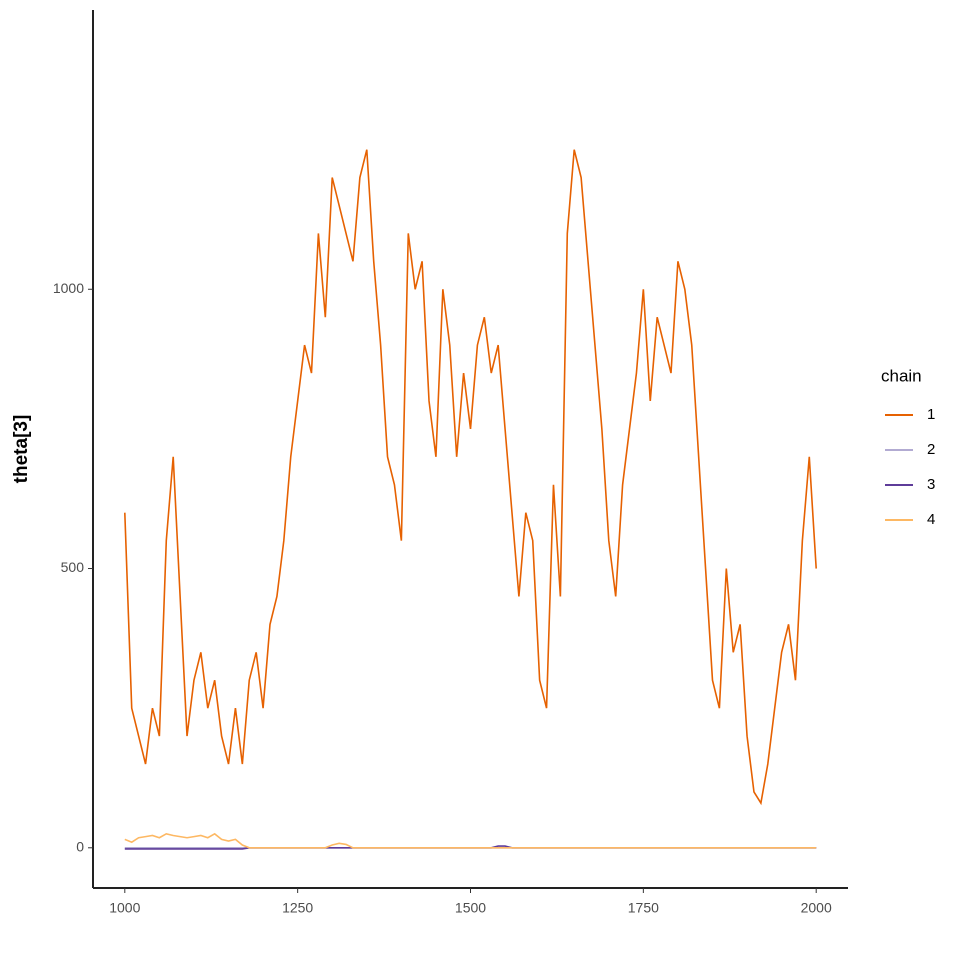  Describe the element at coordinates (643, 908) in the screenshot. I see `x-tick-label: 1750` at that location.